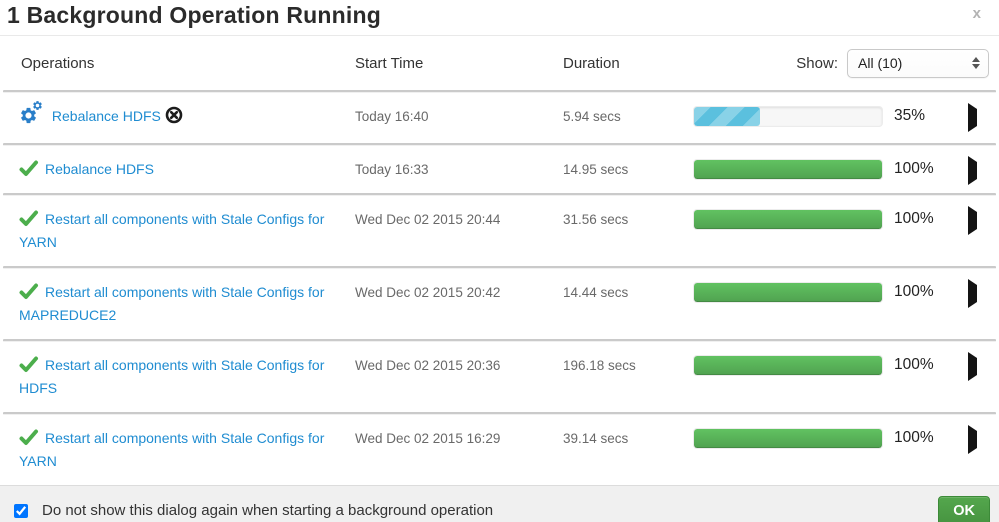 The width and height of the screenshot is (999, 522). Describe the element at coordinates (976, 59) in the screenshot. I see `arrow-up-icon` at that location.